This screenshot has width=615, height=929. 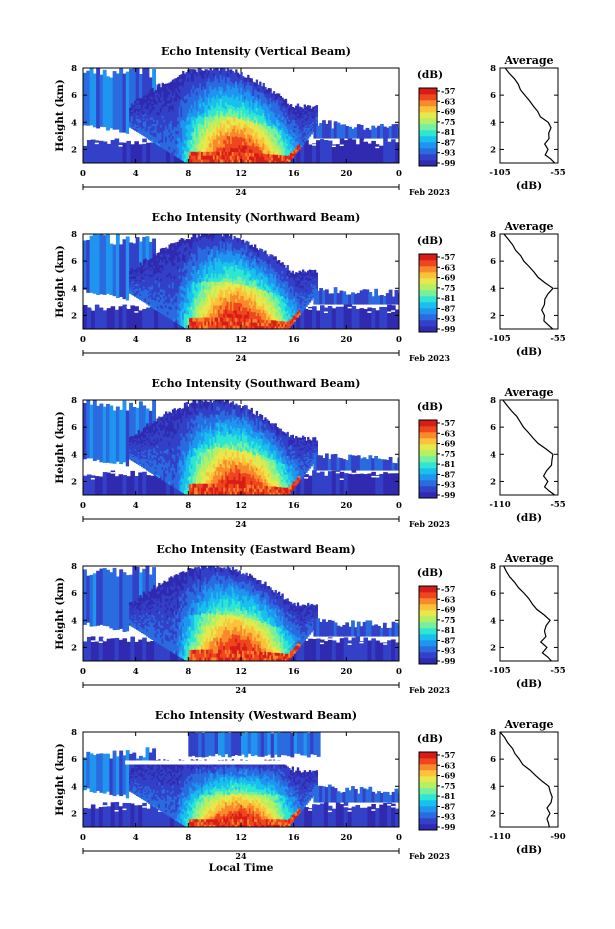 What do you see at coordinates (448, 101) in the screenshot?
I see `colorbar-label: -63` at bounding box center [448, 101].